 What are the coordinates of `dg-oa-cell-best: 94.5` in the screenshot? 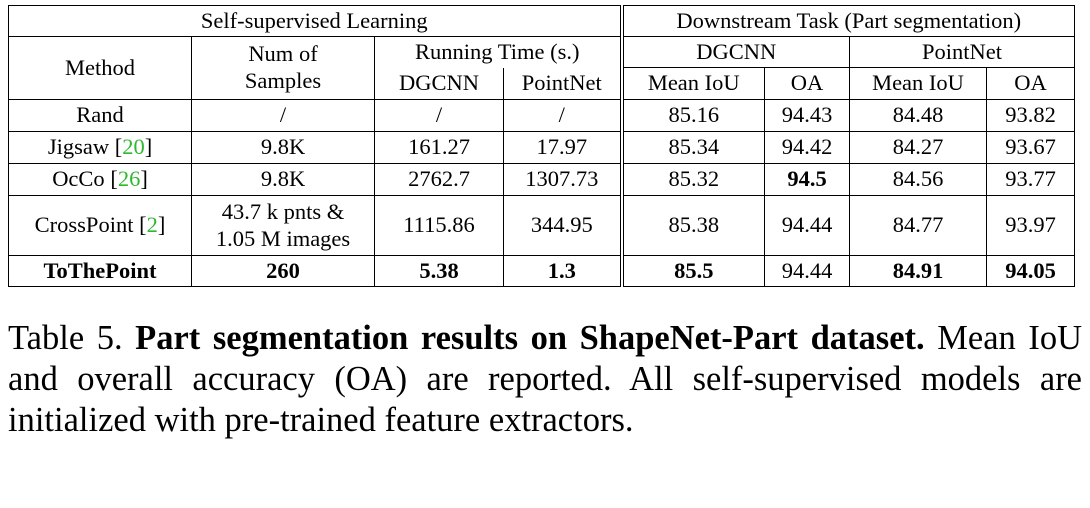 It's located at (807, 179).